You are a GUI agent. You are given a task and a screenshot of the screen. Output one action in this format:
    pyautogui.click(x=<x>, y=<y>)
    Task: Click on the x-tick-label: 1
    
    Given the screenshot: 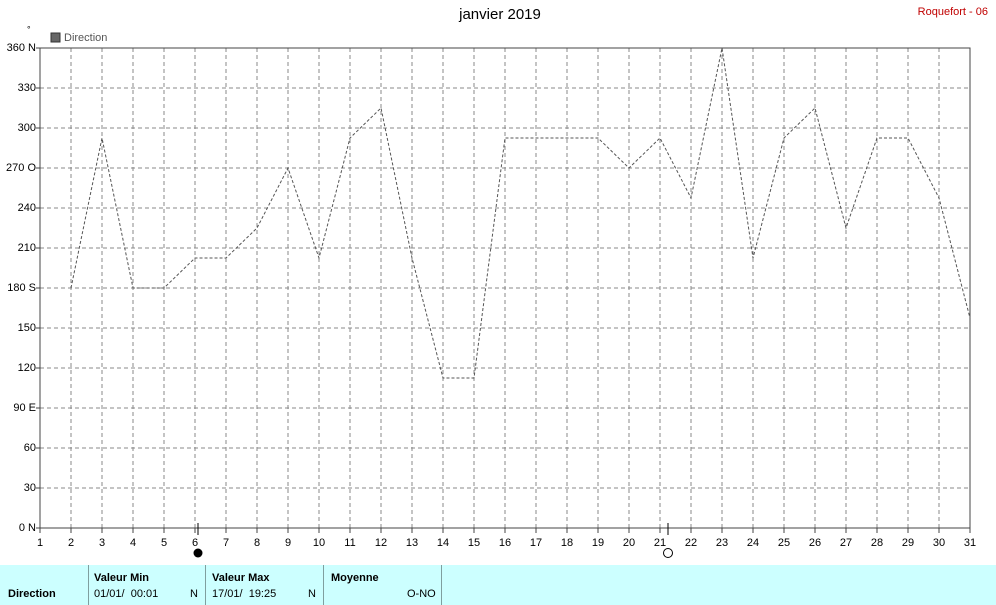 What is the action you would take?
    pyautogui.click(x=40, y=543)
    